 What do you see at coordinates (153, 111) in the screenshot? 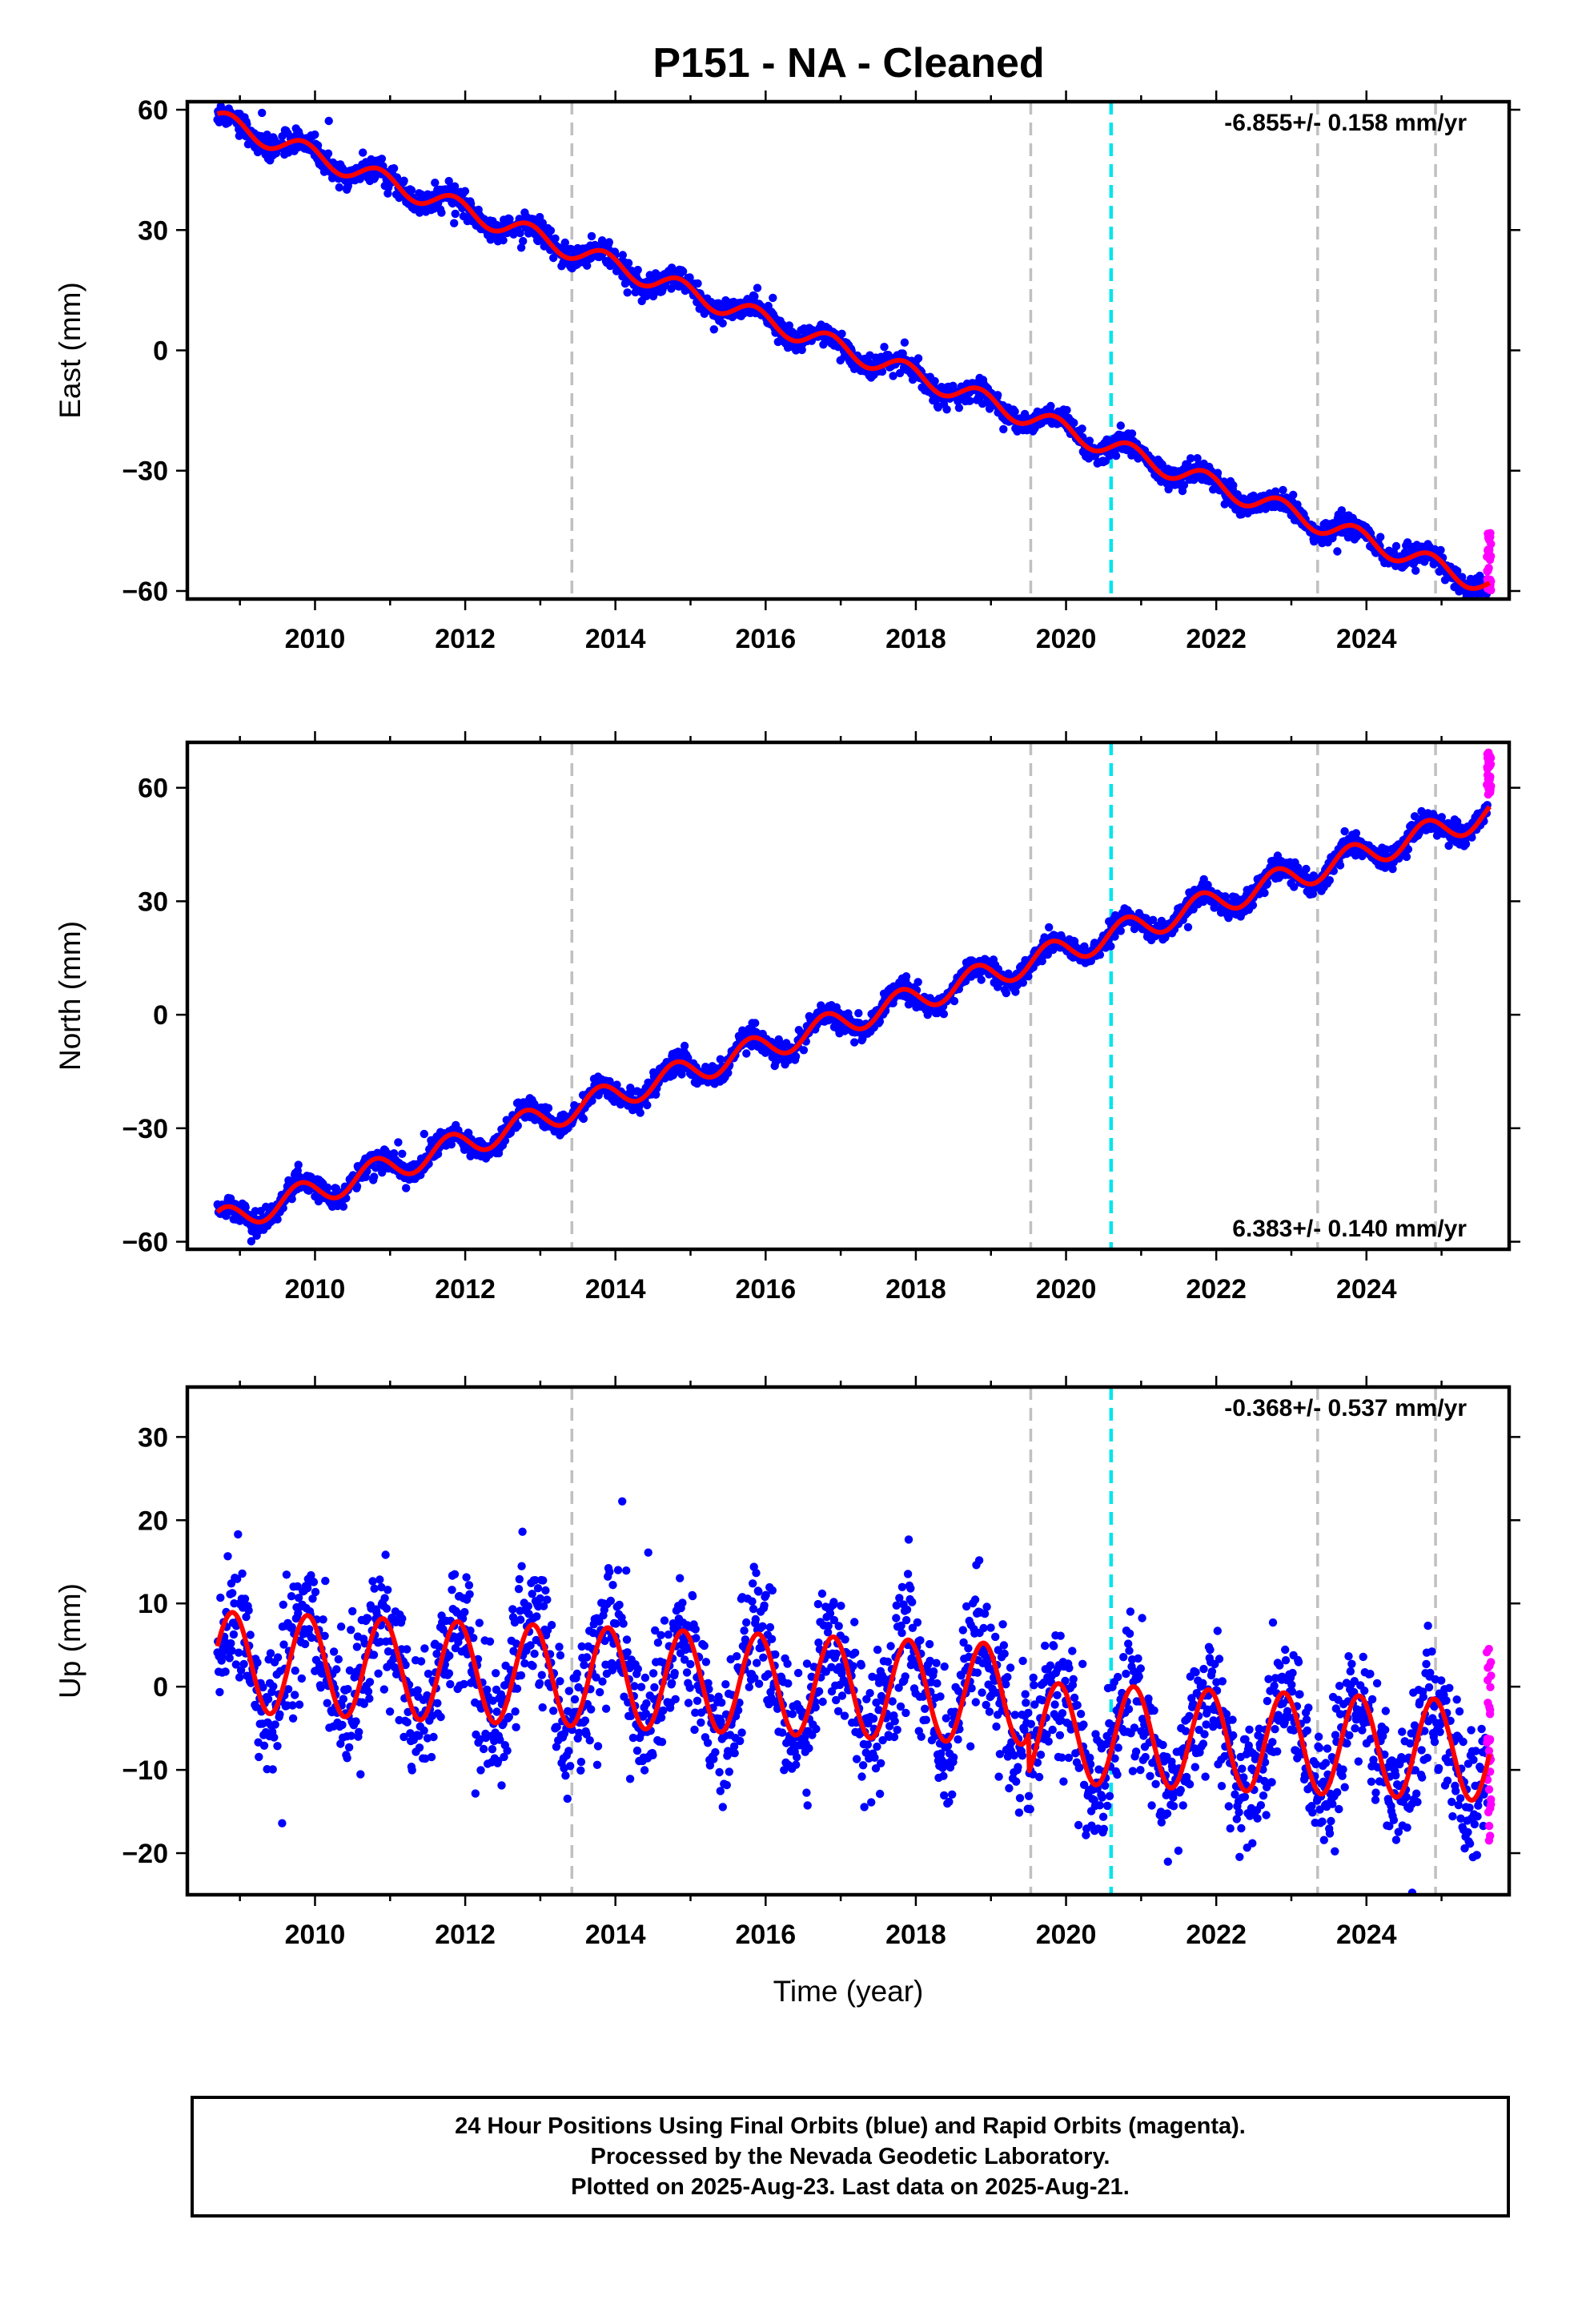
I see `east-y-tick-label: 60` at bounding box center [153, 111].